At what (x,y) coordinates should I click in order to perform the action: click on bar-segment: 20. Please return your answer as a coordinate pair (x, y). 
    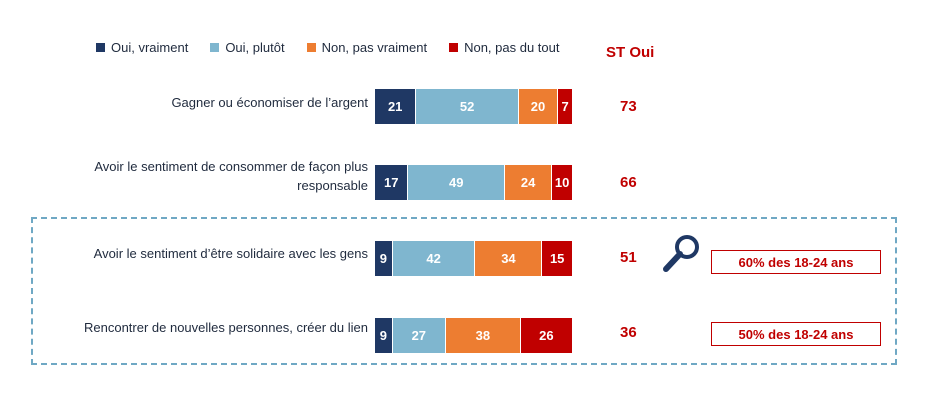
    Looking at the image, I should click on (538, 106).